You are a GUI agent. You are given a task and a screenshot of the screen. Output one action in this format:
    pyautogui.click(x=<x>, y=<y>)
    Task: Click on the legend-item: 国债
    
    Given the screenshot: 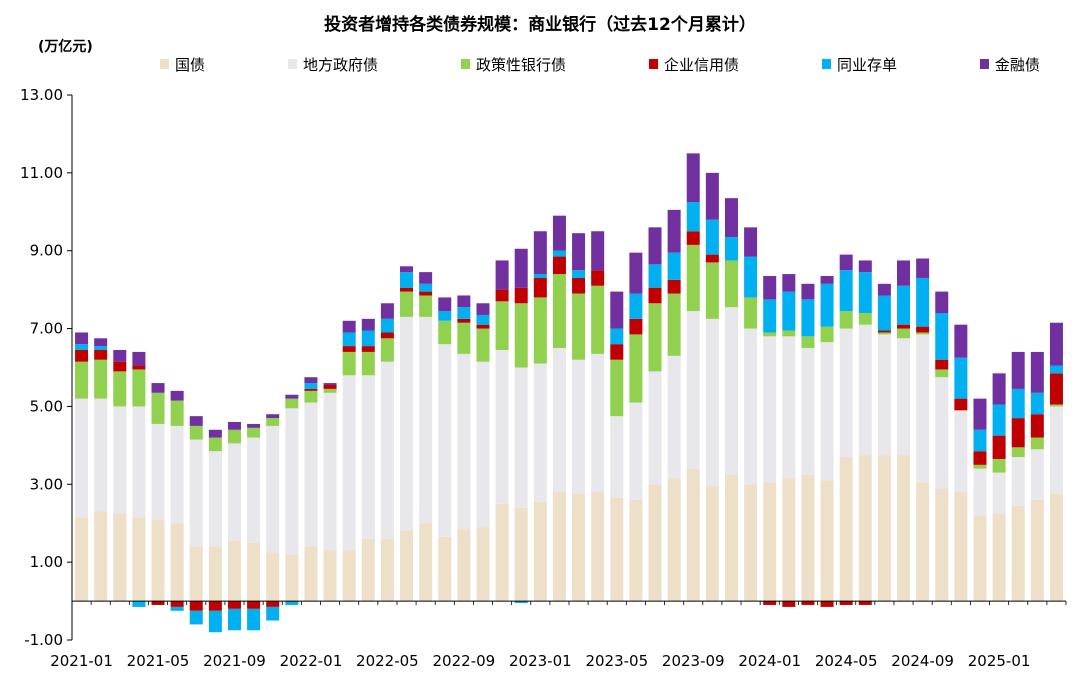 What is the action you would take?
    pyautogui.click(x=182, y=64)
    